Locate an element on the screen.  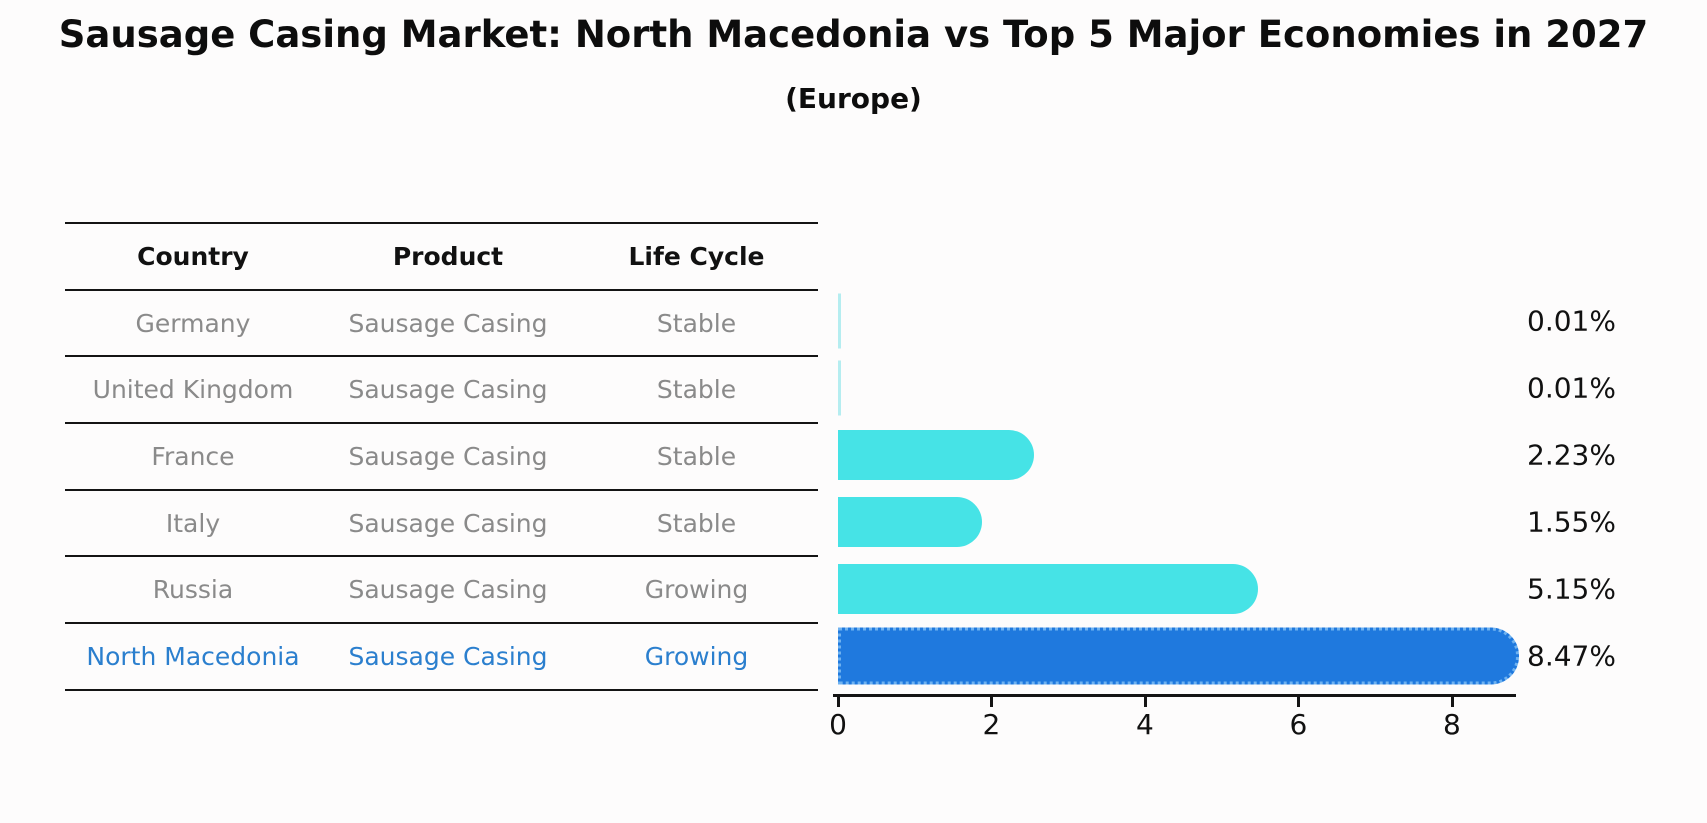
table-row-north-macedonia: North Macedonia Sausage Casing Growing is located at coordinates (441, 657).